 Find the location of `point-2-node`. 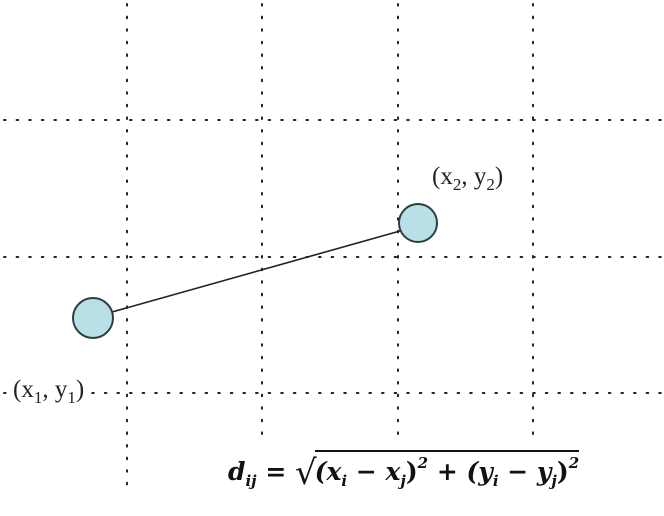

point-2-node is located at coordinates (418, 223).